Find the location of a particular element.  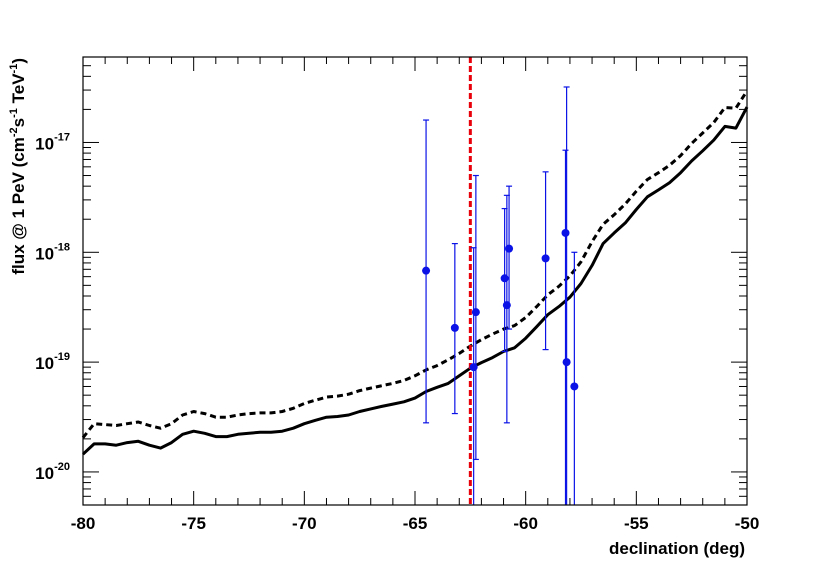

y-axis-title-exp2: -1 is located at coordinates (14, 113).